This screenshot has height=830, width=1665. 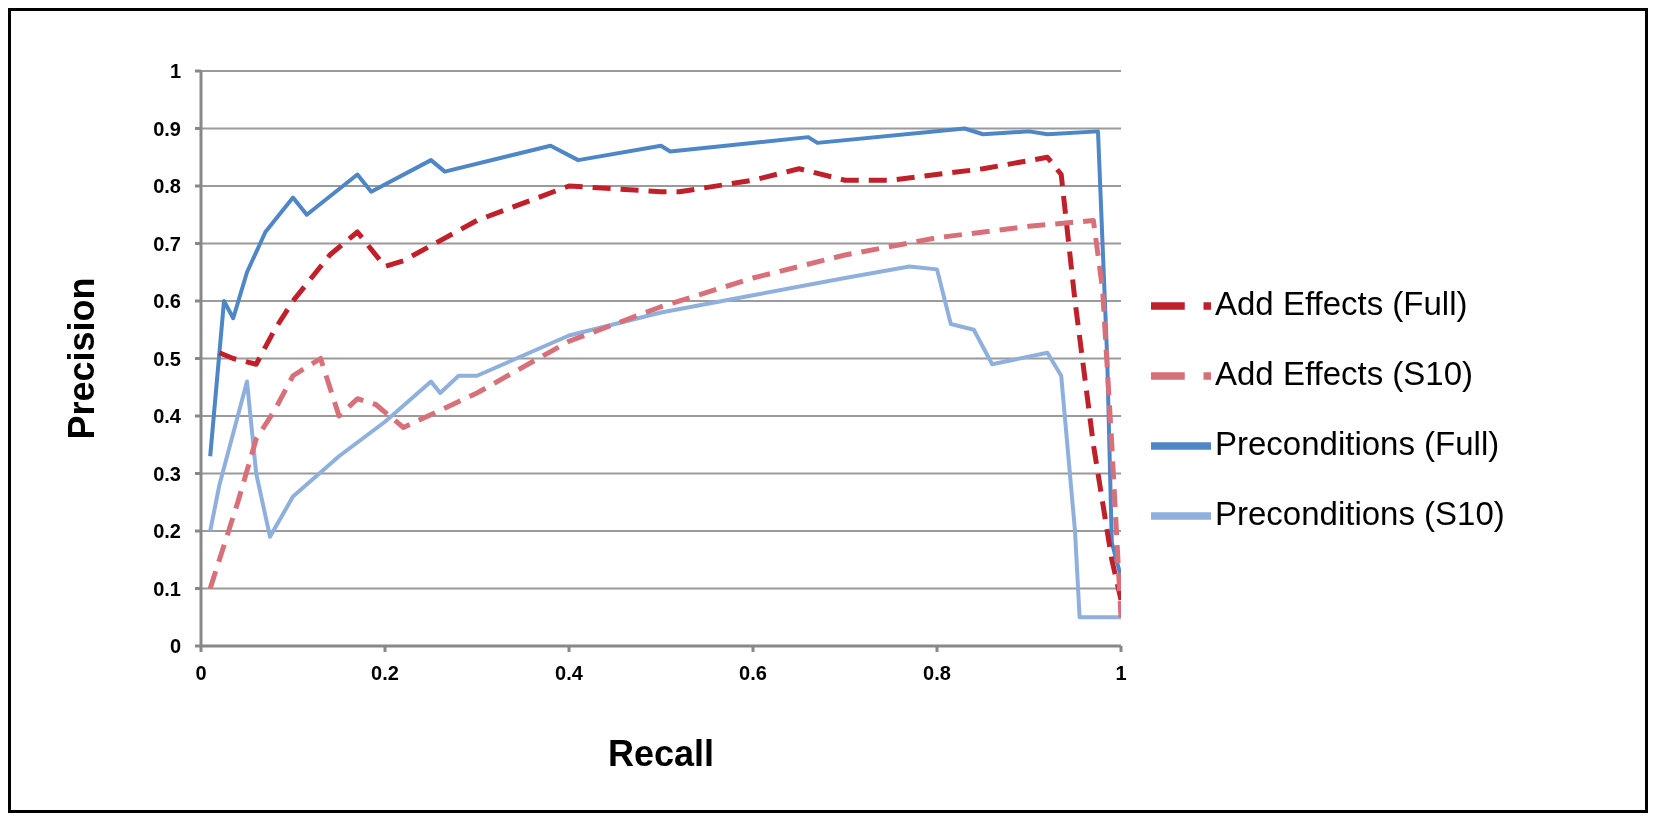 I want to click on x-tick-label: 0.2, so click(x=385, y=673).